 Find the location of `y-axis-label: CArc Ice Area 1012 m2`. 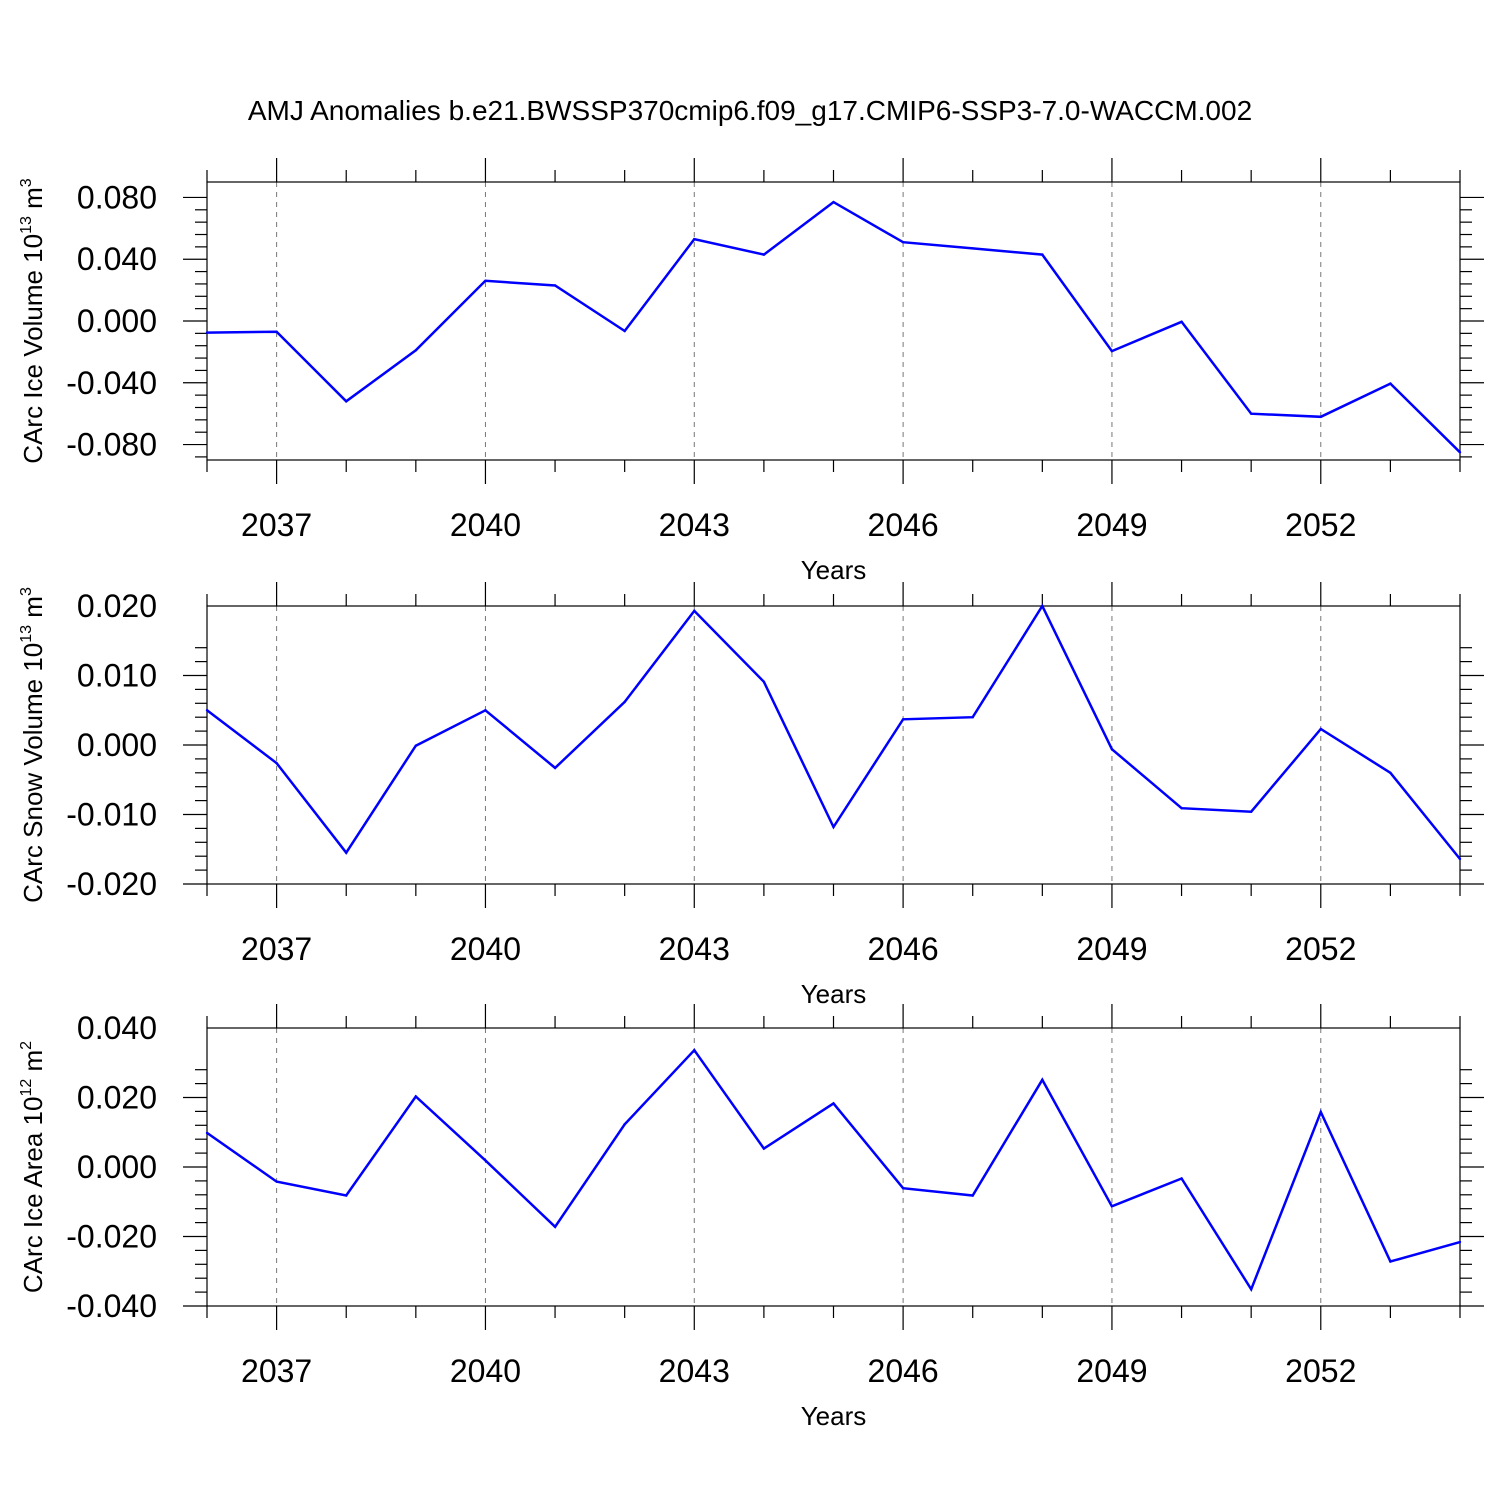

y-axis-label: CArc Ice Area 1012 m2 is located at coordinates (33, 1167).